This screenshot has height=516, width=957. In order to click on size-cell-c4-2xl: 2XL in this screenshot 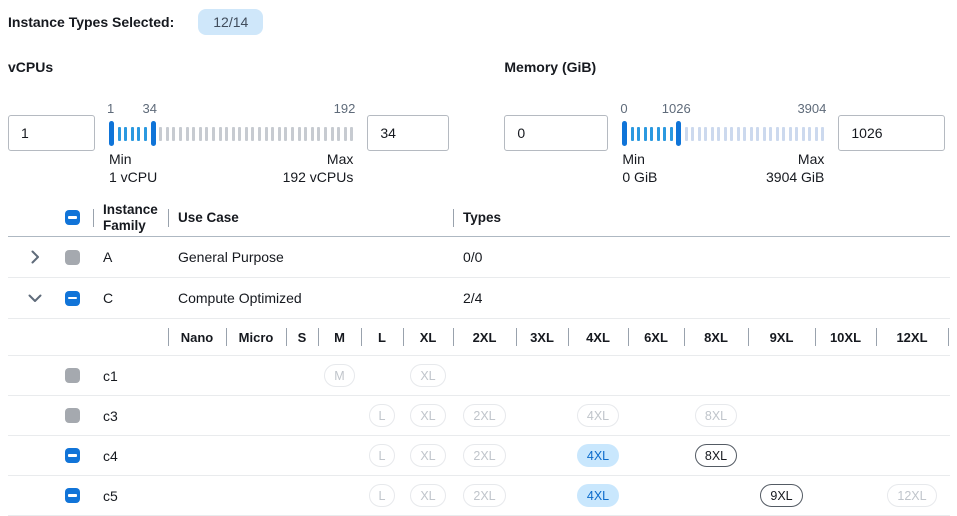, I will do `click(484, 455)`.